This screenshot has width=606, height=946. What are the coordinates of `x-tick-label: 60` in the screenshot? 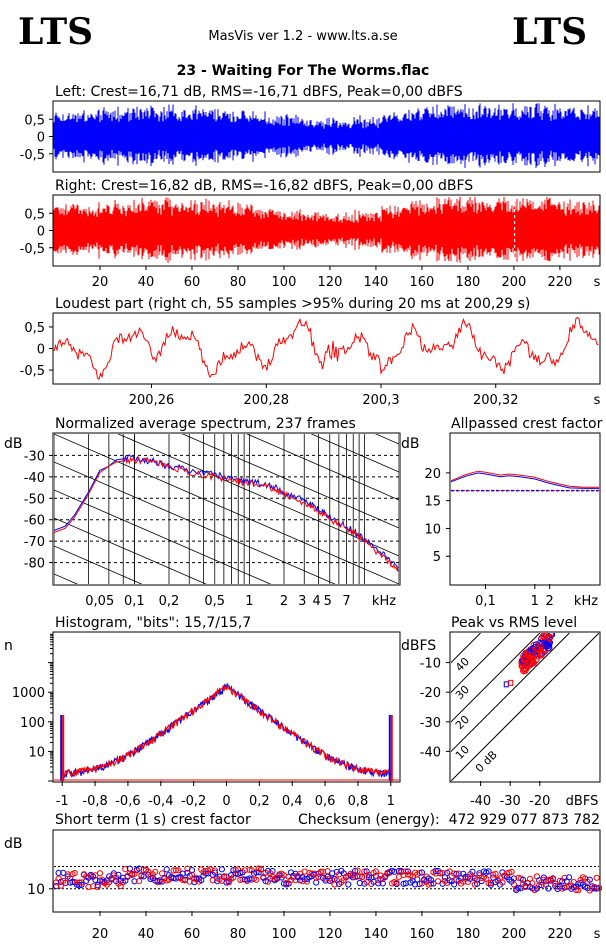 It's located at (192, 282).